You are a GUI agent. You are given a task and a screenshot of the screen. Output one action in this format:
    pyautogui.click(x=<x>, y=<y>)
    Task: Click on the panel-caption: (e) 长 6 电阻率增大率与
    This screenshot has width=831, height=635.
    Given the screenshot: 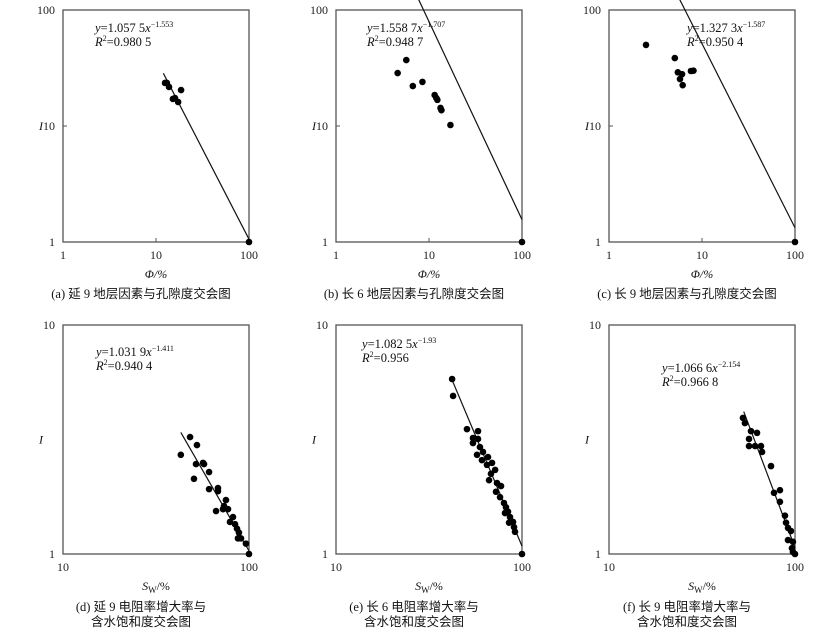 What is the action you would take?
    pyautogui.click(x=414, y=606)
    